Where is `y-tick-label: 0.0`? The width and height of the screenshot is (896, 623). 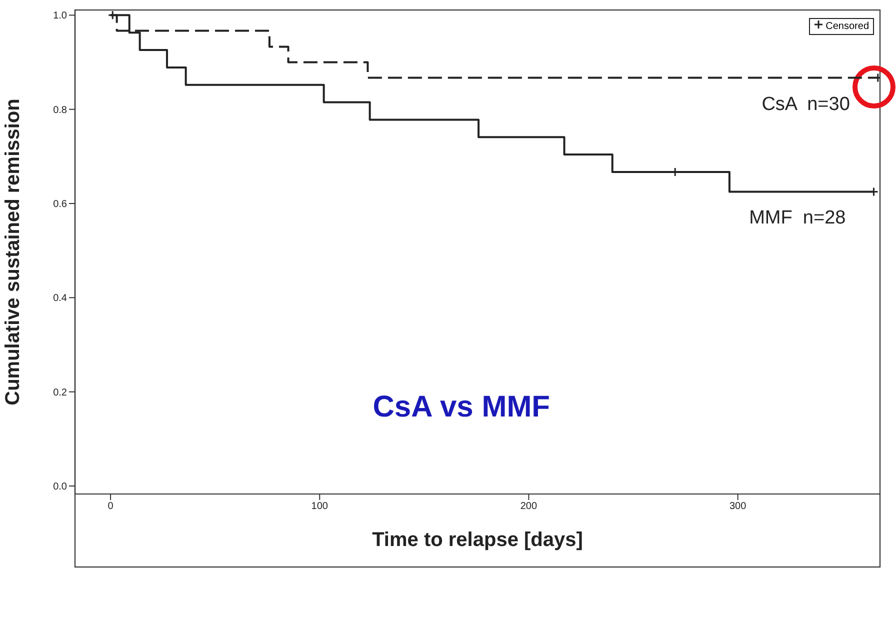
y-tick-label: 0.0 is located at coordinates (60, 487).